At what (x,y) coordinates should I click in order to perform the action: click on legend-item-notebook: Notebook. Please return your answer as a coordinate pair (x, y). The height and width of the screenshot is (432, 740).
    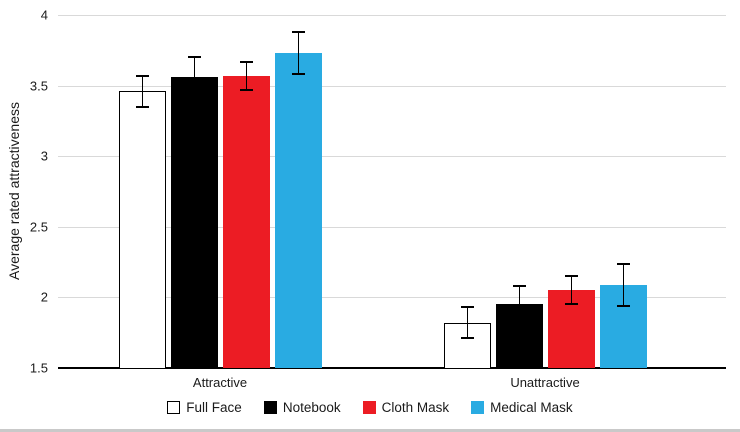
    Looking at the image, I should click on (302, 407).